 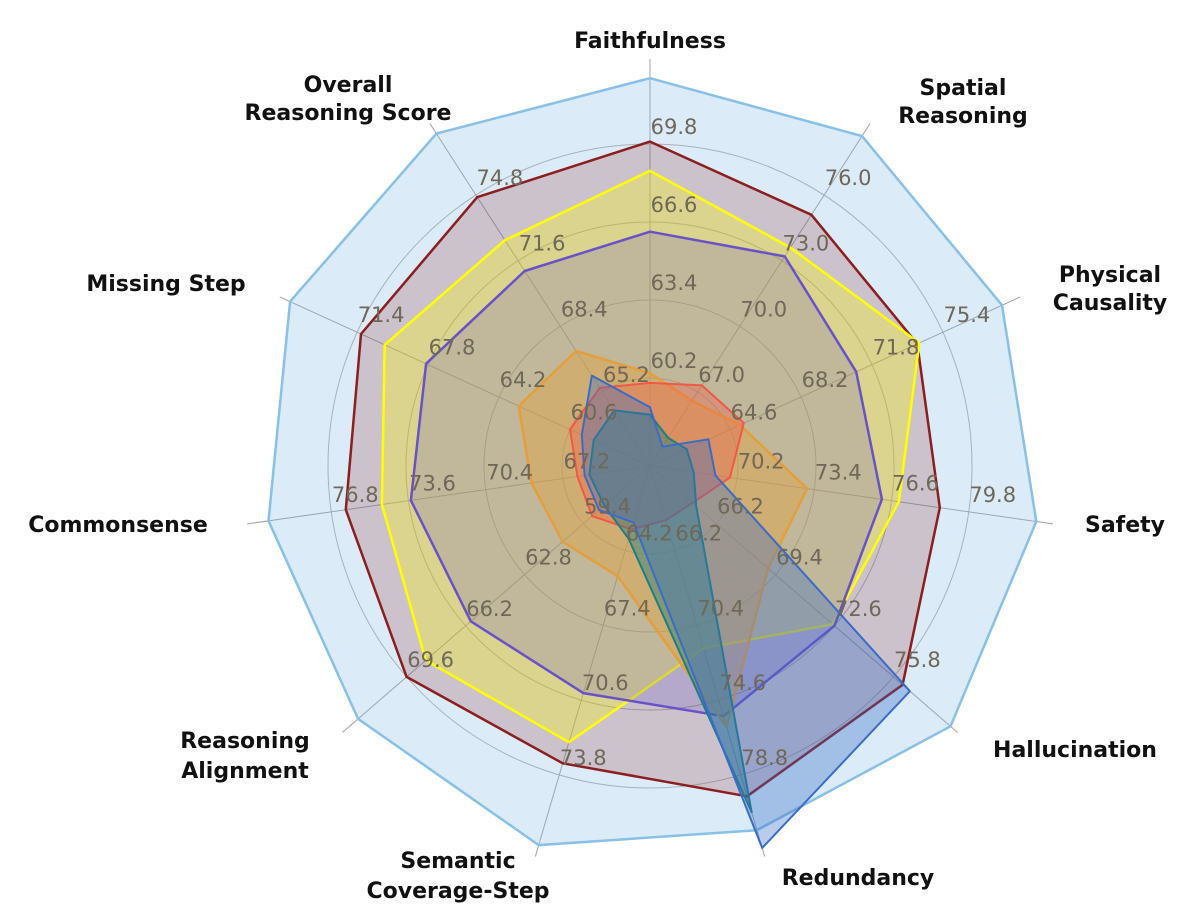 What do you see at coordinates (626, 375) in the screenshot?
I see `tick-label-overall-reasoning-score: 65.2` at bounding box center [626, 375].